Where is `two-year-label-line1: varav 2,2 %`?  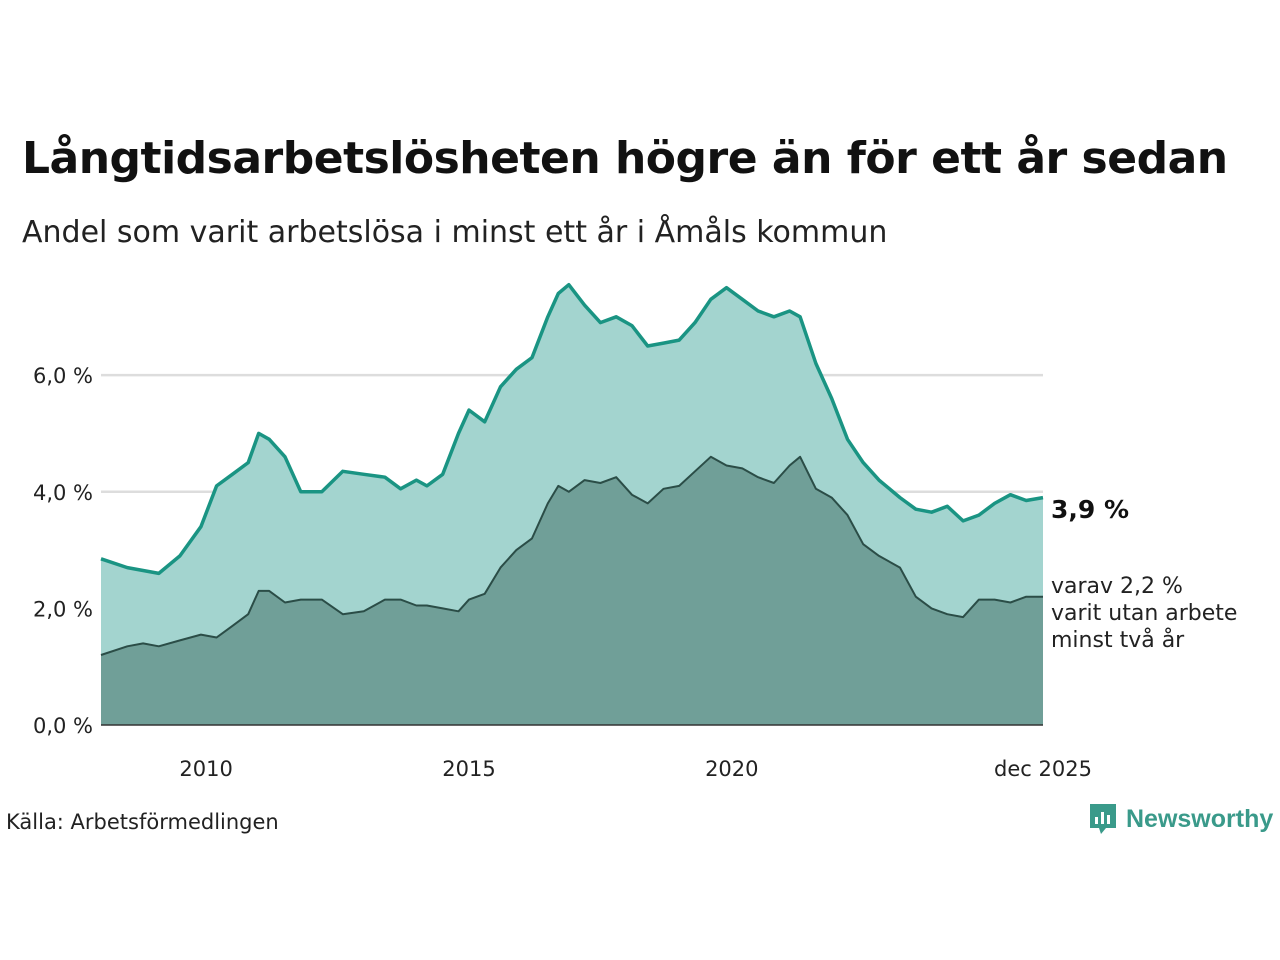 two-year-label-line1: varav 2,2 % is located at coordinates (1117, 586).